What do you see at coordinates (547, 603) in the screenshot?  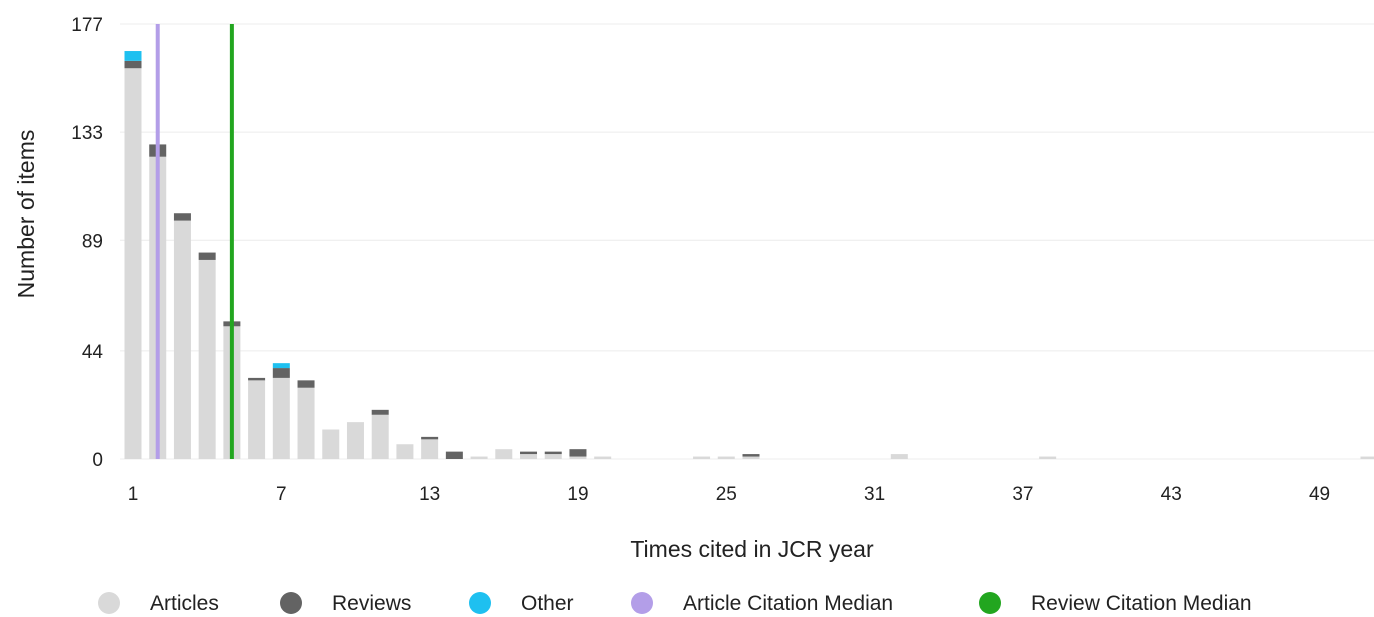 I see `legend-label-other: Other` at bounding box center [547, 603].